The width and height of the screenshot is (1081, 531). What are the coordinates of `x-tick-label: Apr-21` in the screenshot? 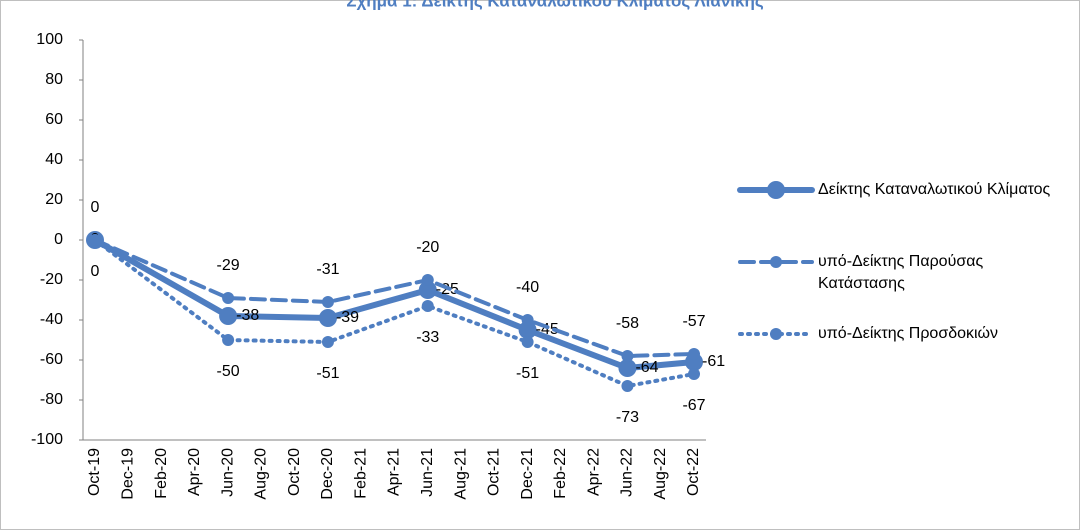 It's located at (394, 472).